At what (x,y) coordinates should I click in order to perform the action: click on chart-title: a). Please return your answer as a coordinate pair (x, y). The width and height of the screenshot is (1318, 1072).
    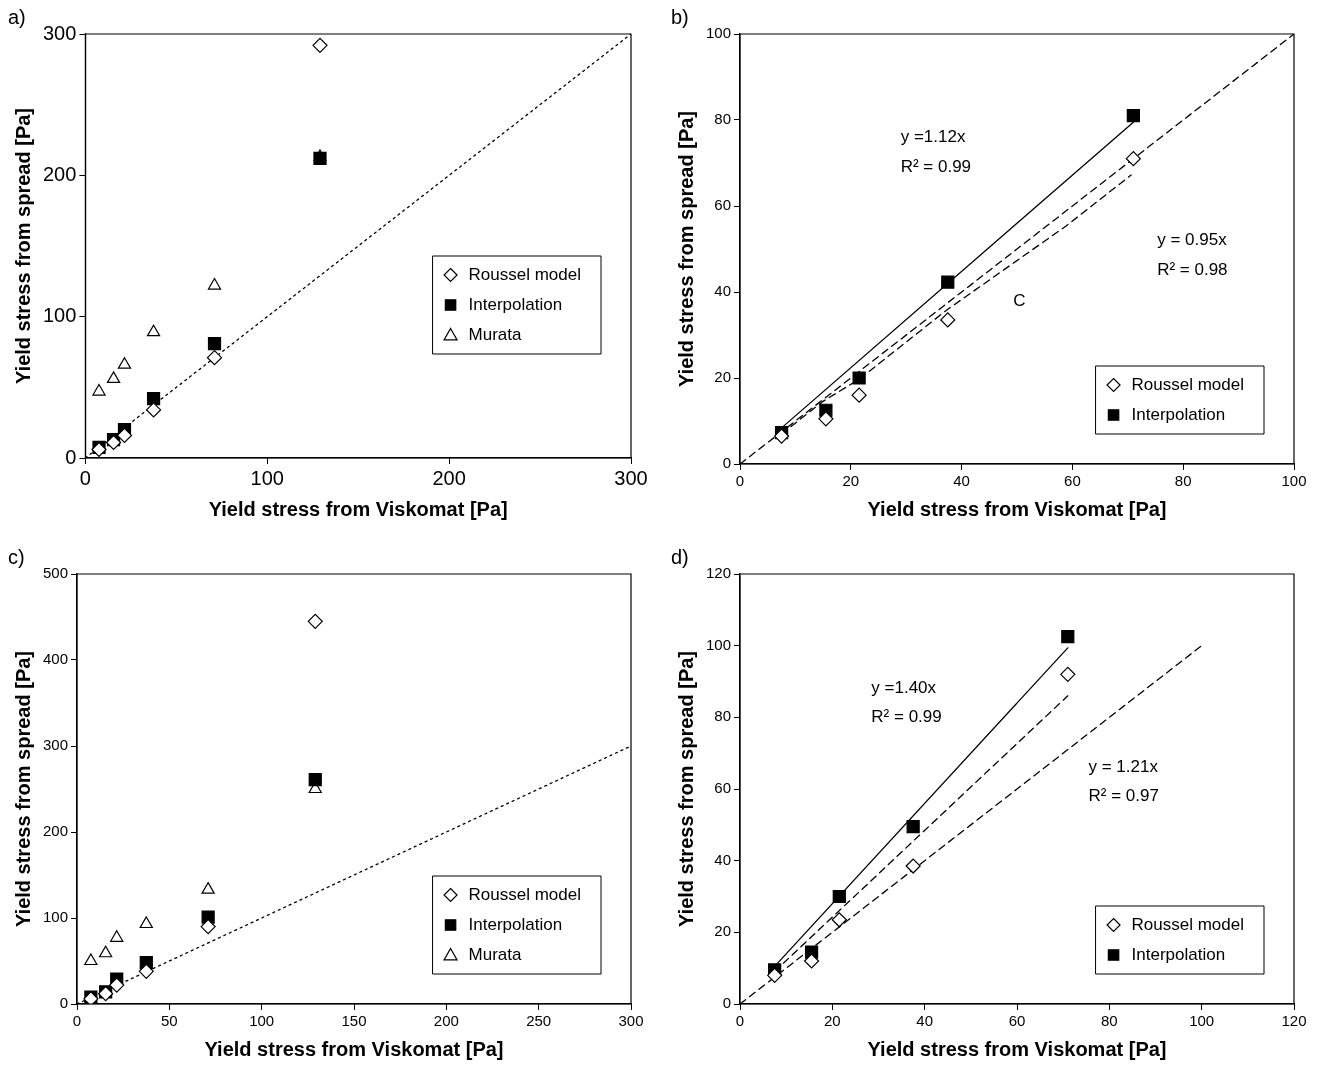
    Looking at the image, I should click on (17, 16).